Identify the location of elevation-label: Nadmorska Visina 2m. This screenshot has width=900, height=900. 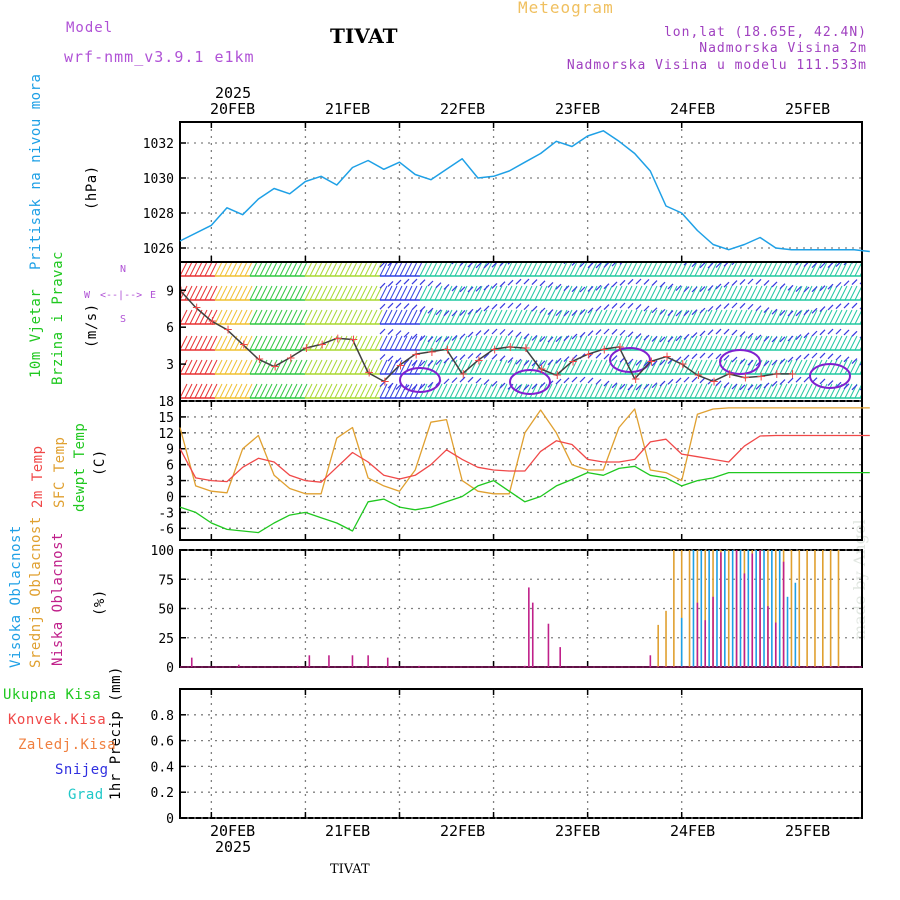
(783, 48).